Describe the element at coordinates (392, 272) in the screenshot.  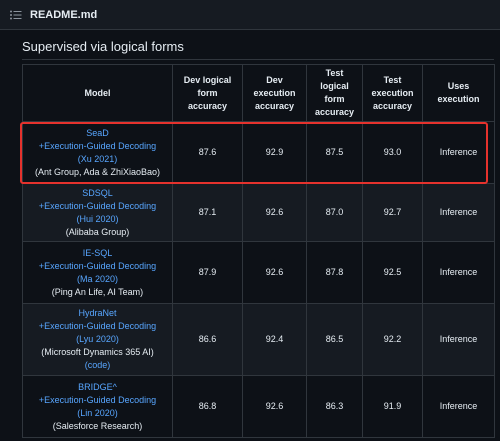
I see `test-execution-accuracy: 92.5` at that location.